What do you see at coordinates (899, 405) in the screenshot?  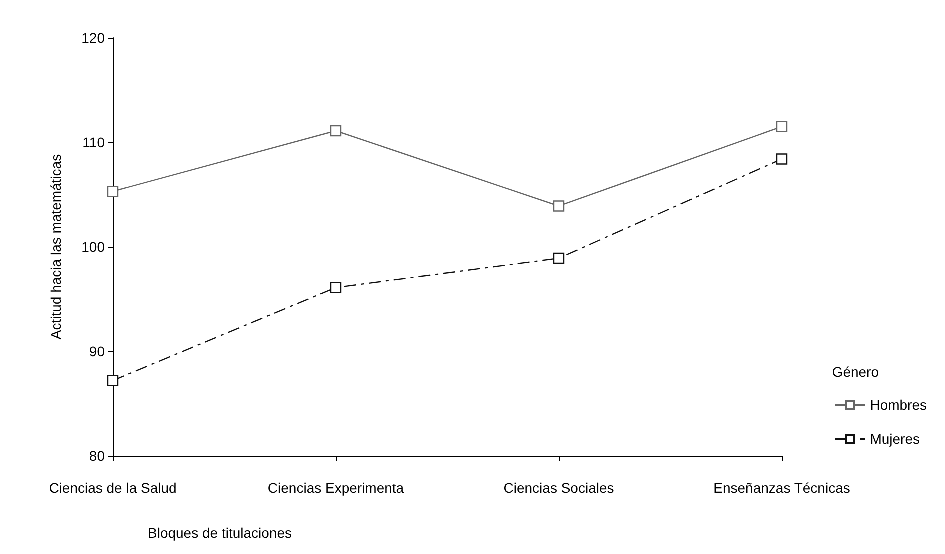 I see `legend-label: Hombres` at bounding box center [899, 405].